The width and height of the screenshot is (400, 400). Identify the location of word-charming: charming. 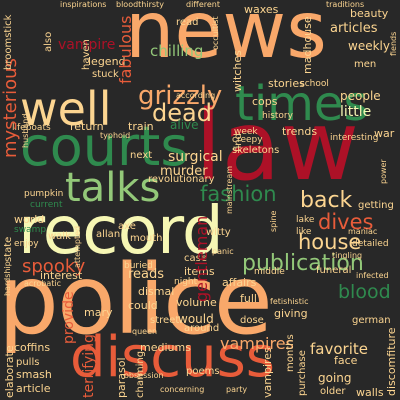
(140, 374).